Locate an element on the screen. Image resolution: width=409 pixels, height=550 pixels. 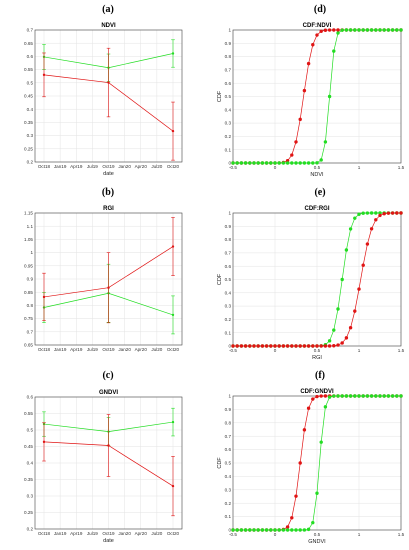
y-tick-label: 1.1 is located at coordinates (30, 226).